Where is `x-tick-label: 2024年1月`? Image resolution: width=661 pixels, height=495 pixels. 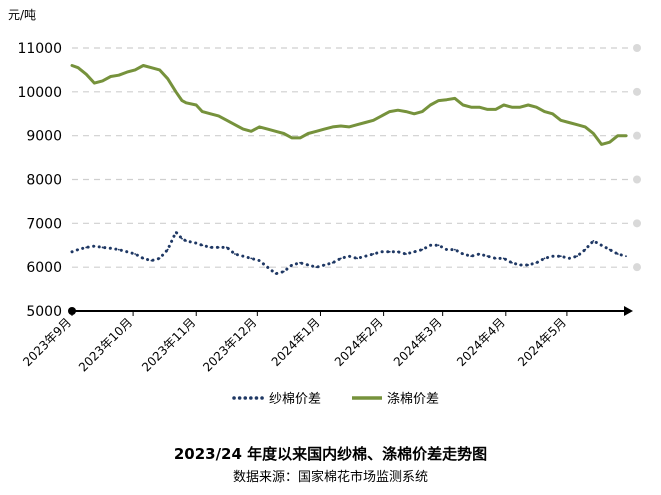
x-tick-label: 2024年1月 is located at coordinates (296, 342).